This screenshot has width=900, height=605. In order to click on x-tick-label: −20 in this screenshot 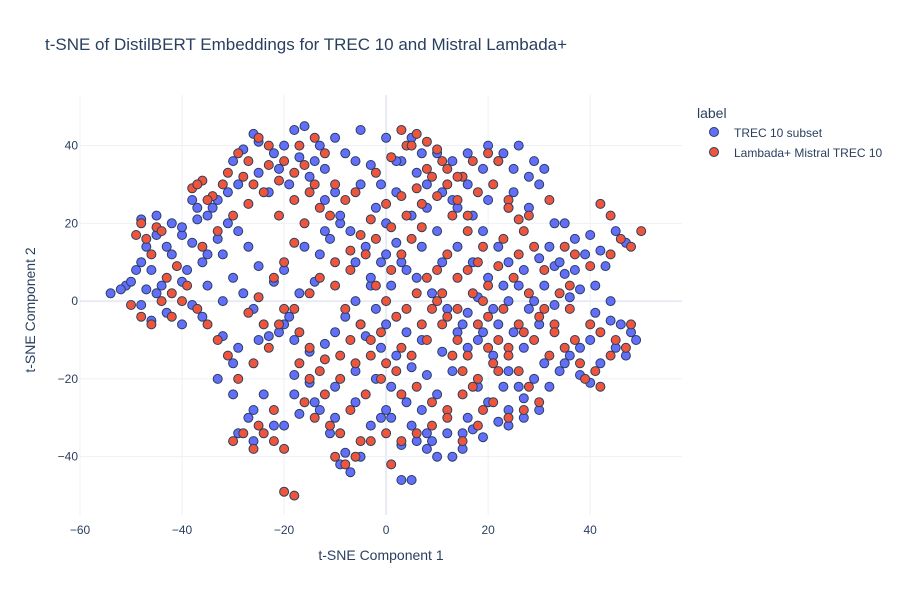, I will do `click(284, 530)`.